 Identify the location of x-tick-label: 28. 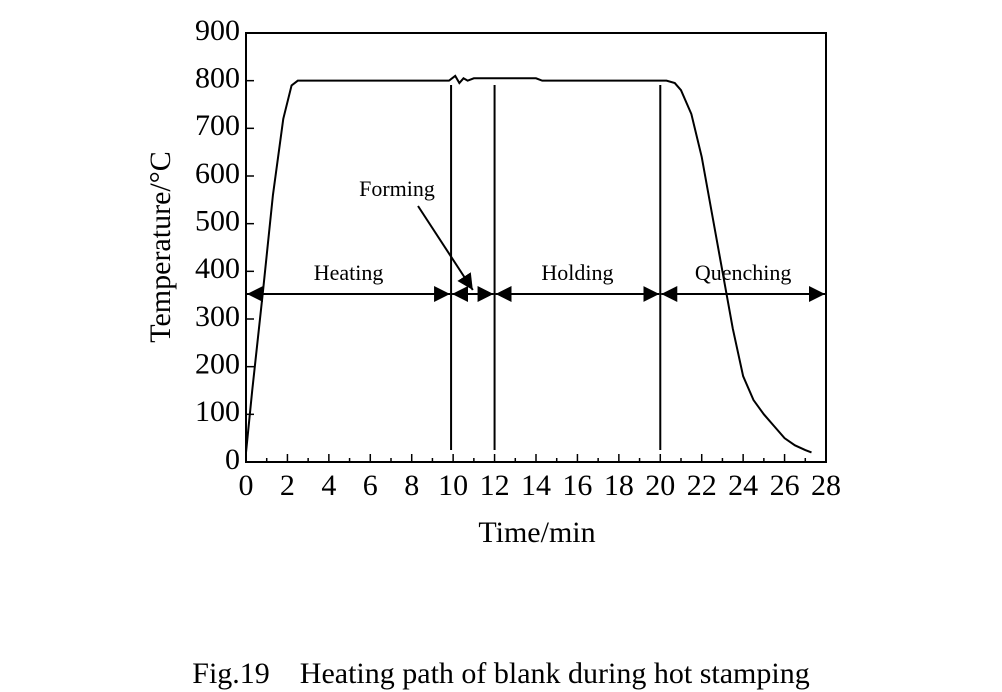
(826, 485).